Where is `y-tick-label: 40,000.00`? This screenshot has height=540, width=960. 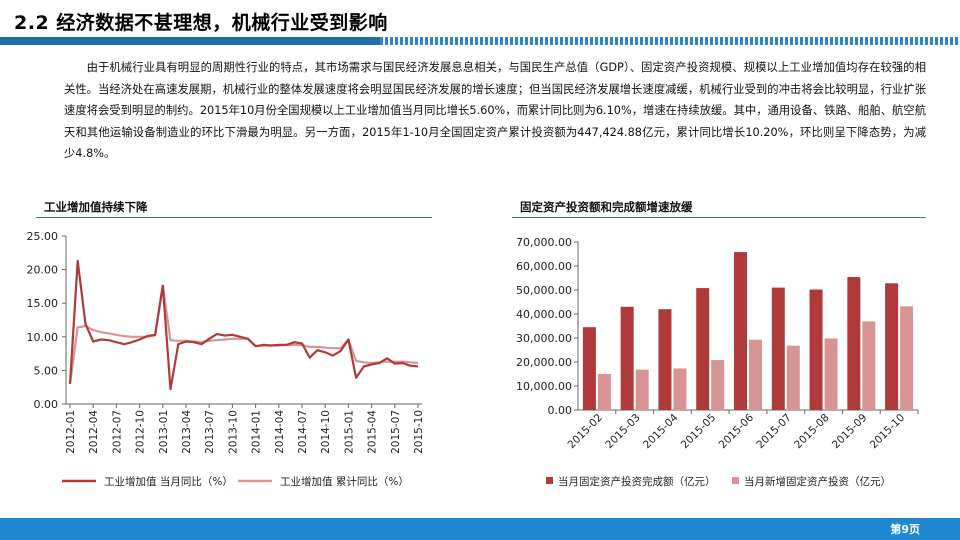 y-tick-label: 40,000.00 is located at coordinates (544, 314).